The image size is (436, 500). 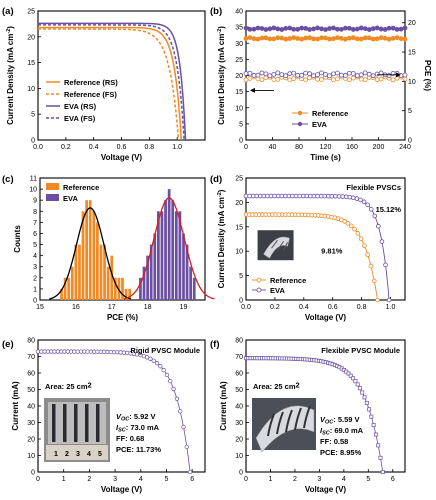 What do you see at coordinates (31, 390) in the screenshot?
I see `y-tick-label: 50` at bounding box center [31, 390].